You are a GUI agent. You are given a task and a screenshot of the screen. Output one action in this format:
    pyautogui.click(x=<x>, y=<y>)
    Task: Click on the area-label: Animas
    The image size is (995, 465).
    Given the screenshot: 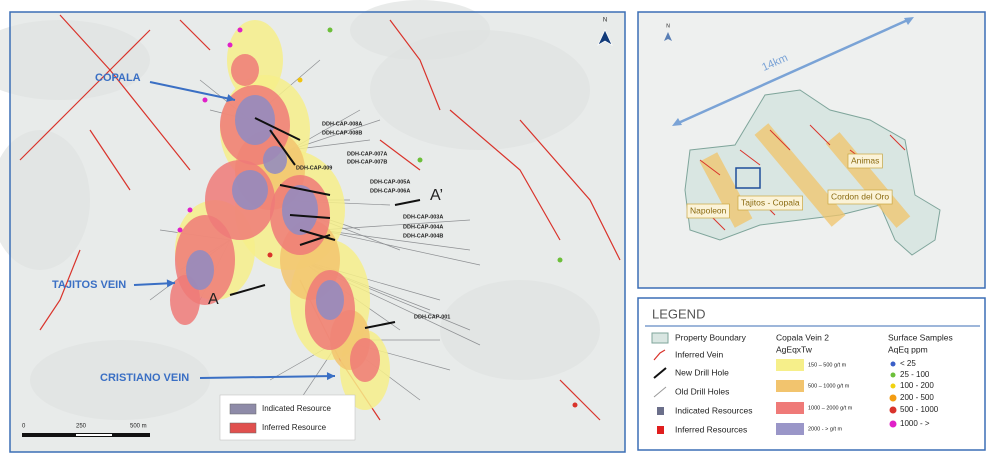 What is the action you would take?
    pyautogui.click(x=865, y=160)
    